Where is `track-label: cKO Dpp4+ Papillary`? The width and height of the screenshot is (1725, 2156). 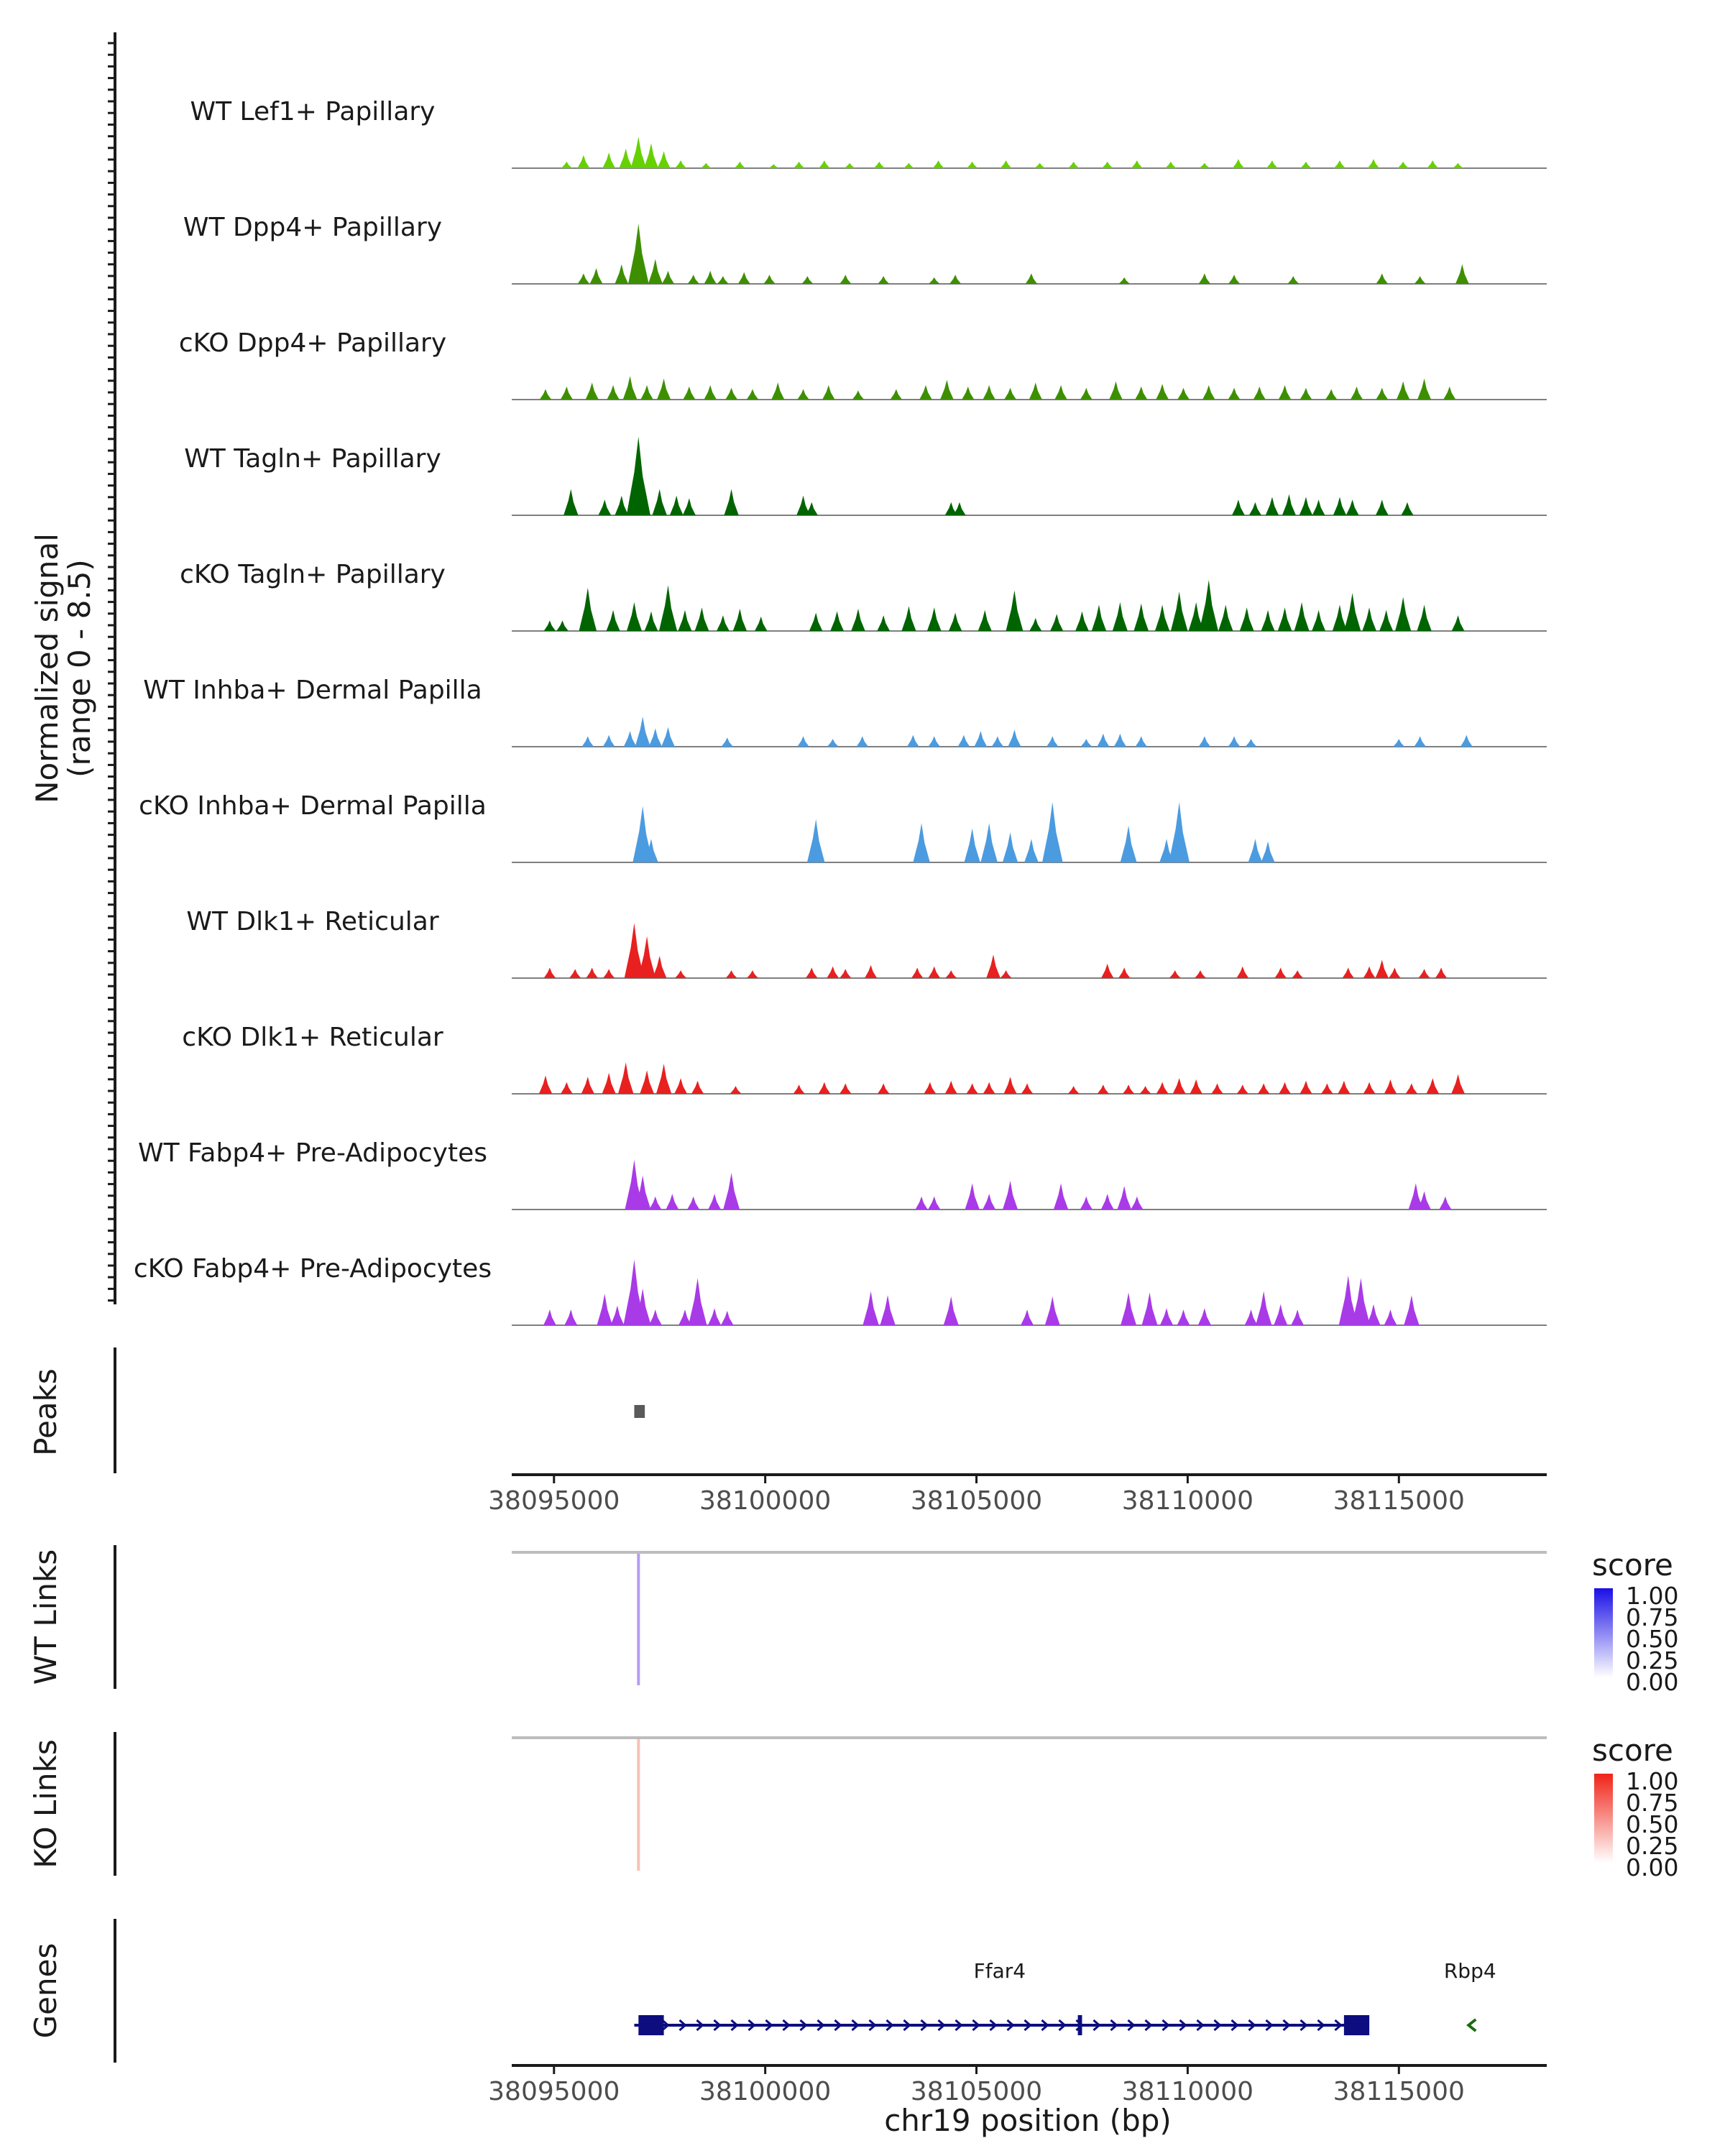 track-label: cKO Dpp4+ Papillary is located at coordinates (312, 343).